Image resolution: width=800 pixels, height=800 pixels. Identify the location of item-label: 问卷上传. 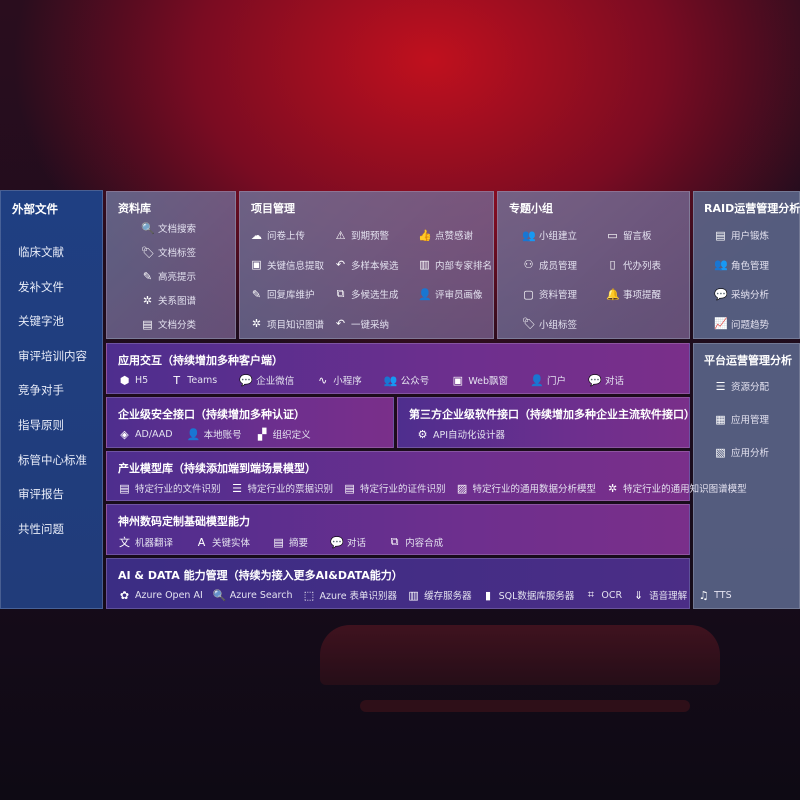
(286, 236).